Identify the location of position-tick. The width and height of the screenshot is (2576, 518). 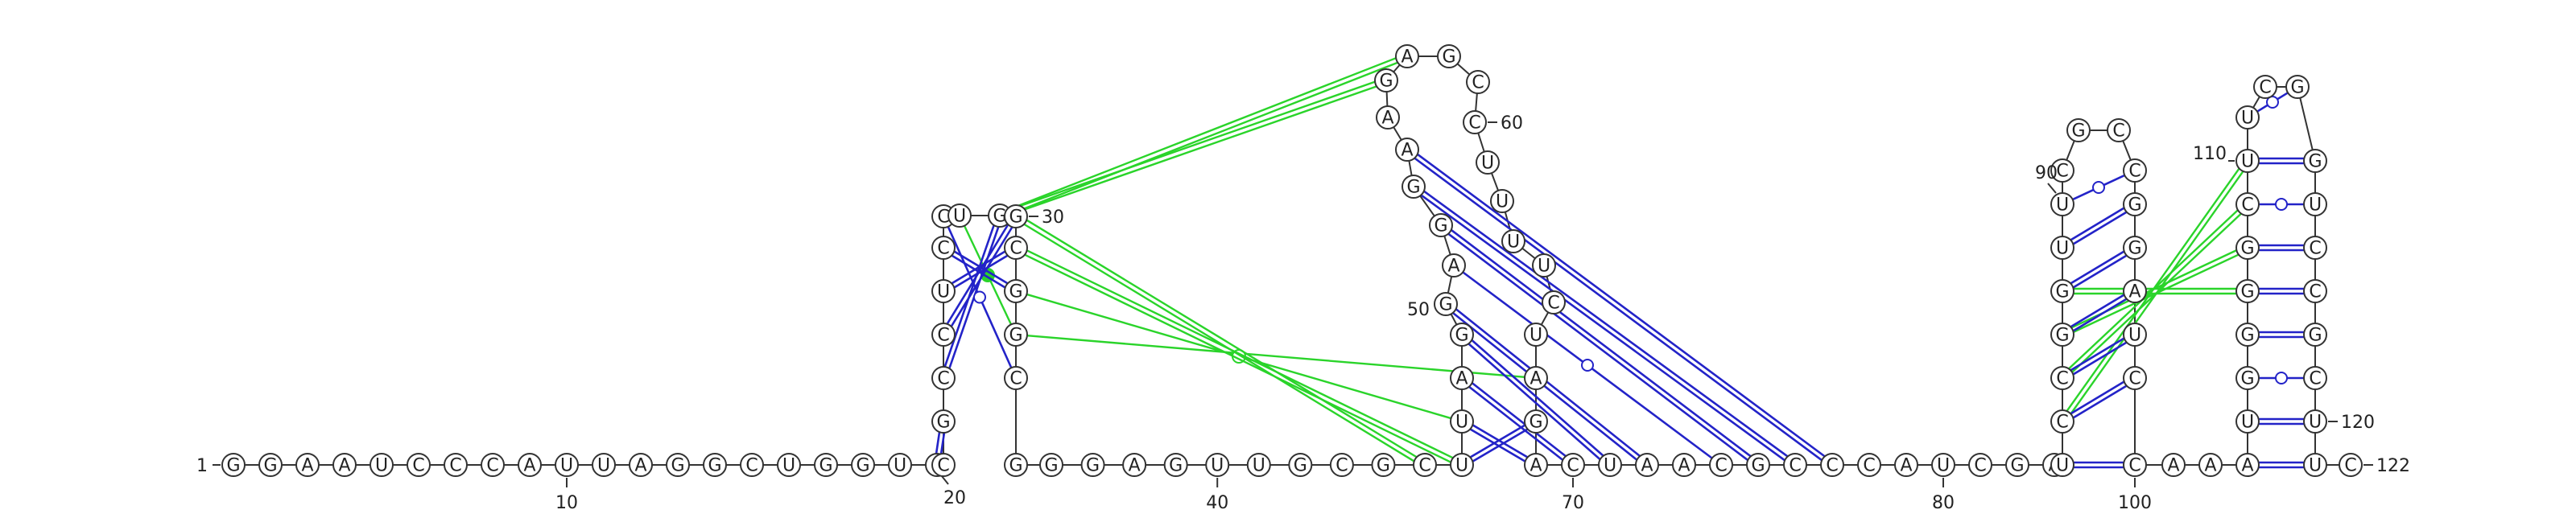
(2052, 188).